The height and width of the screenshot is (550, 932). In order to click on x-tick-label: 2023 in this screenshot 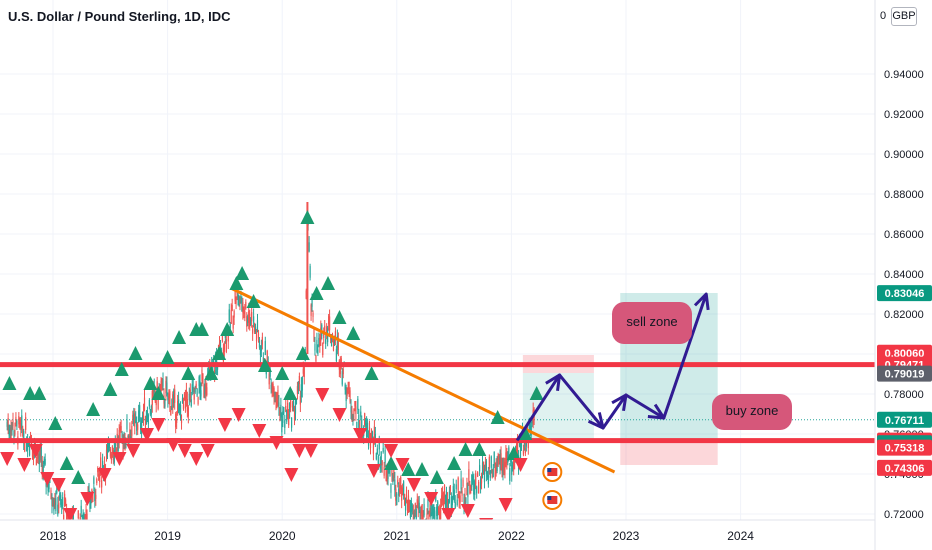, I will do `click(626, 536)`.